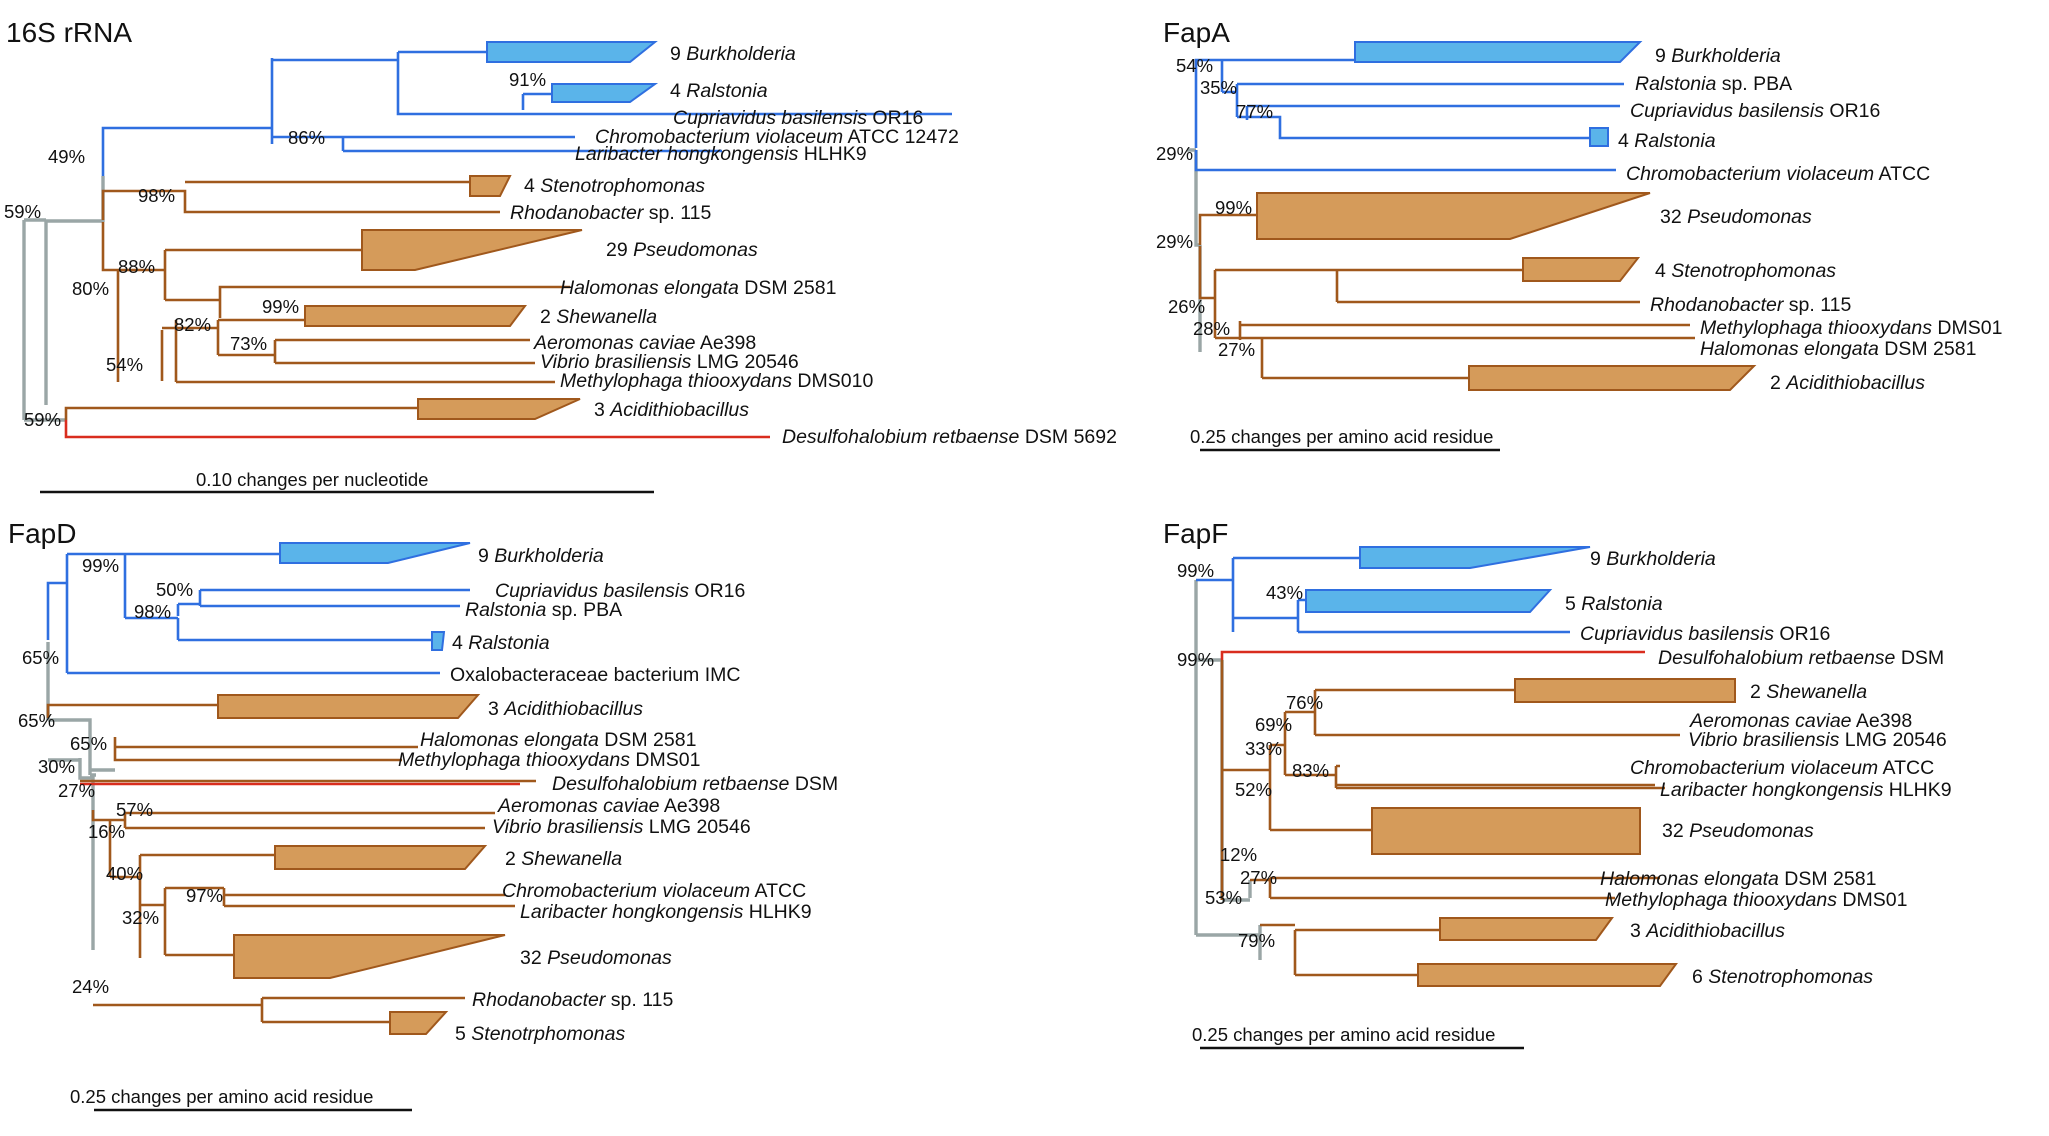 This screenshot has height=1136, width=2049. What do you see at coordinates (1614, 604) in the screenshot?
I see `taxon-label: 5 Ralstonia` at bounding box center [1614, 604].